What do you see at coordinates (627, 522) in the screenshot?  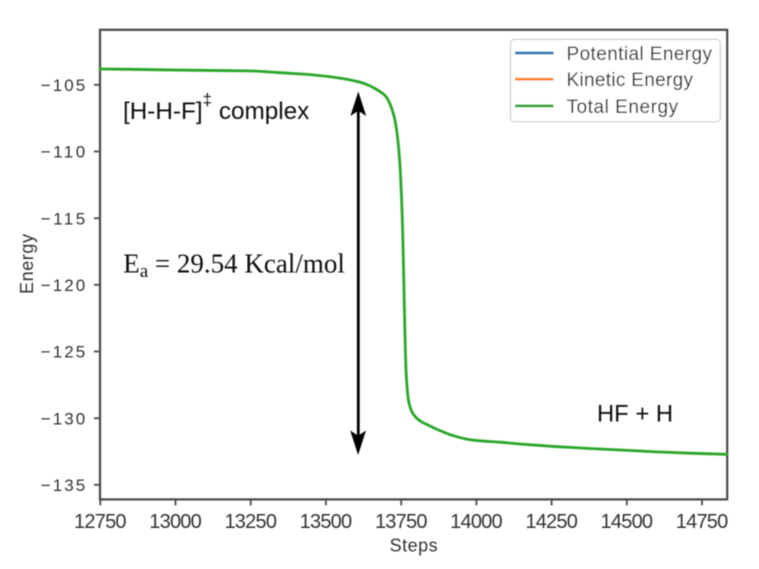 I see `svg-text: 14500` at bounding box center [627, 522].